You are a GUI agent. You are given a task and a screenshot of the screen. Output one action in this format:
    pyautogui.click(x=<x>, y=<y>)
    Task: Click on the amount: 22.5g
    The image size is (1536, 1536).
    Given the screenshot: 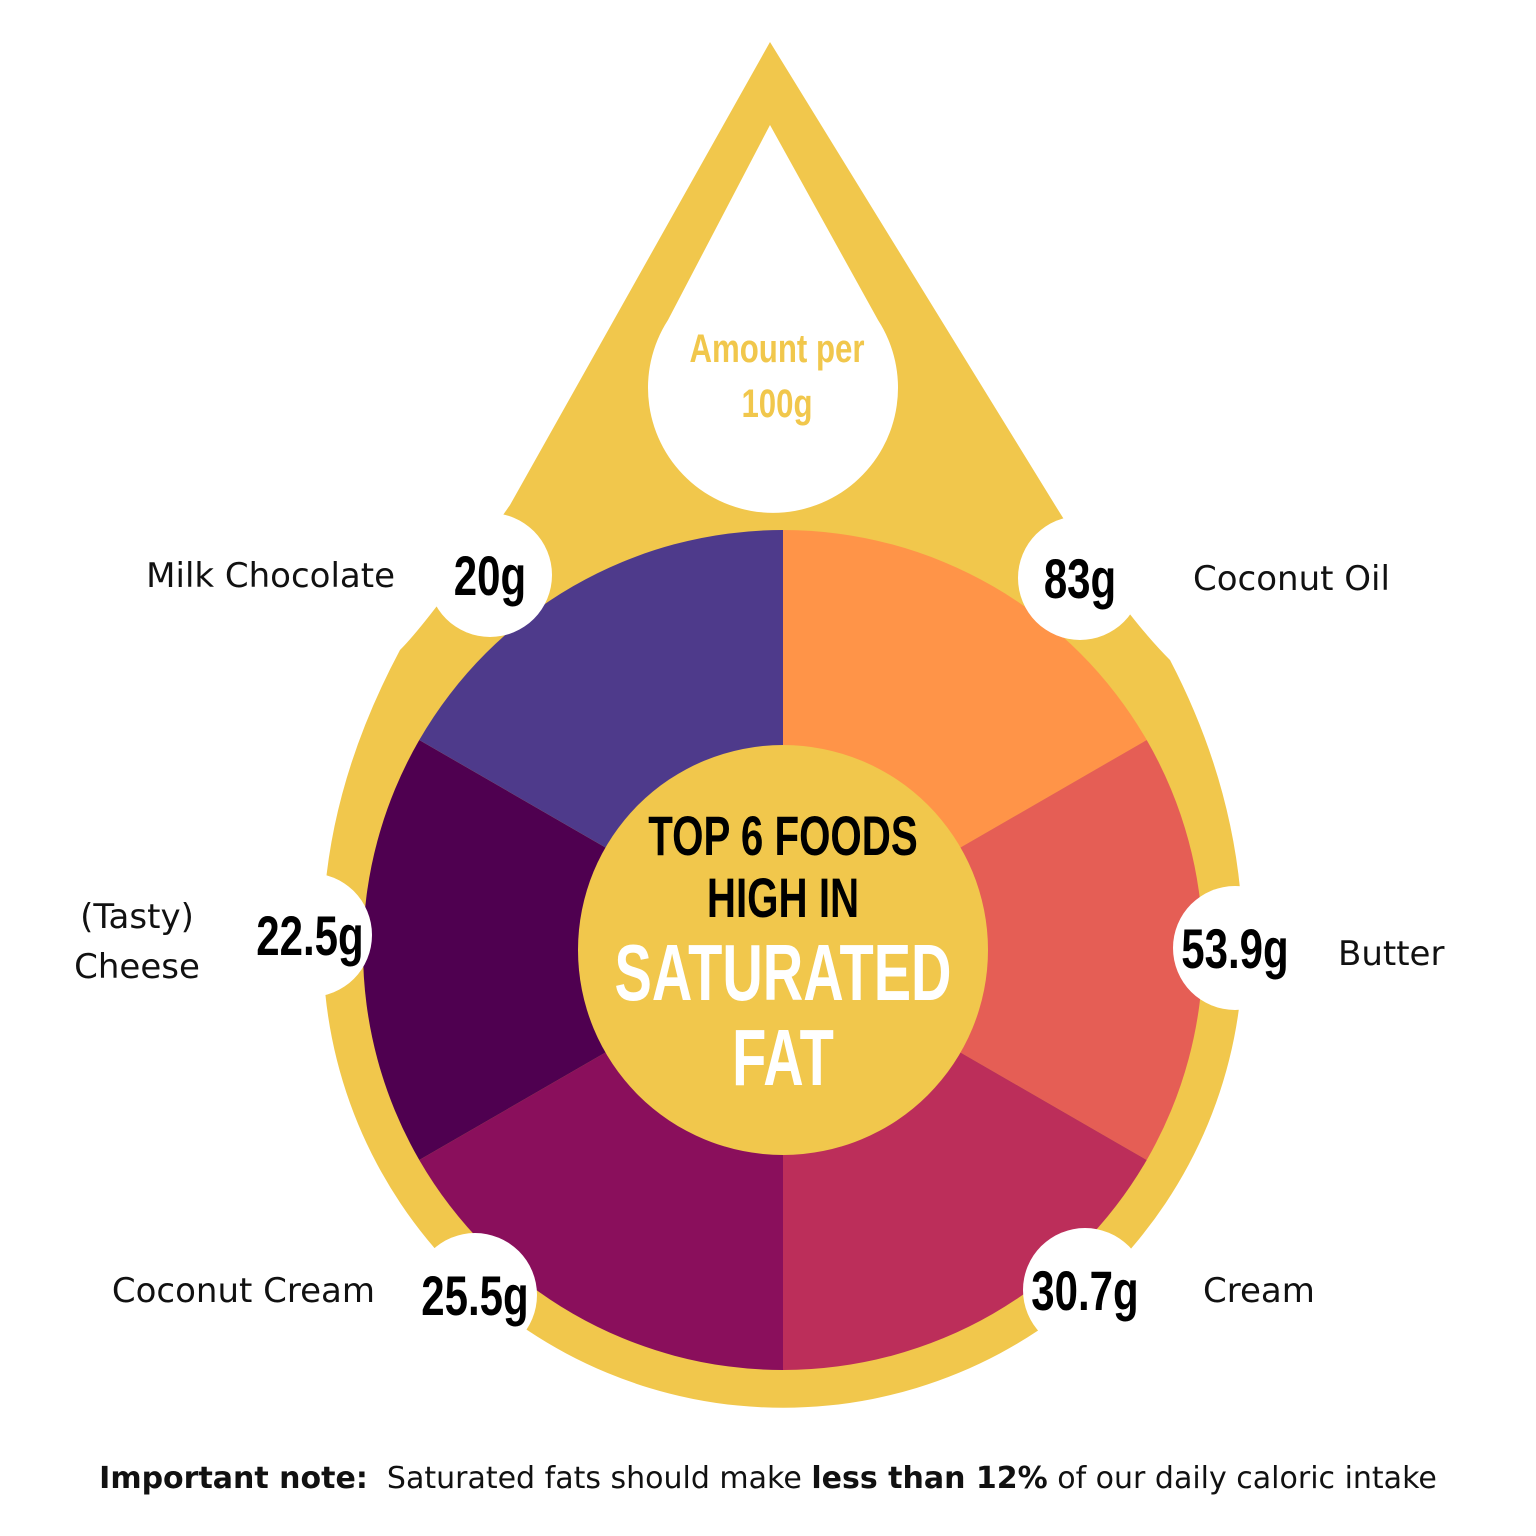 What is the action you would take?
    pyautogui.click(x=309, y=936)
    